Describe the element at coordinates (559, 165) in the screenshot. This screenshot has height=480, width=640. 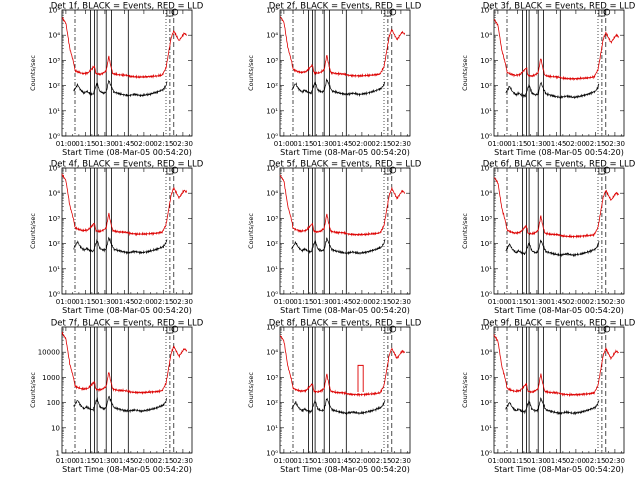
I see `panel-title: Det 6f, BLACK = Events, RED = LLD` at that location.